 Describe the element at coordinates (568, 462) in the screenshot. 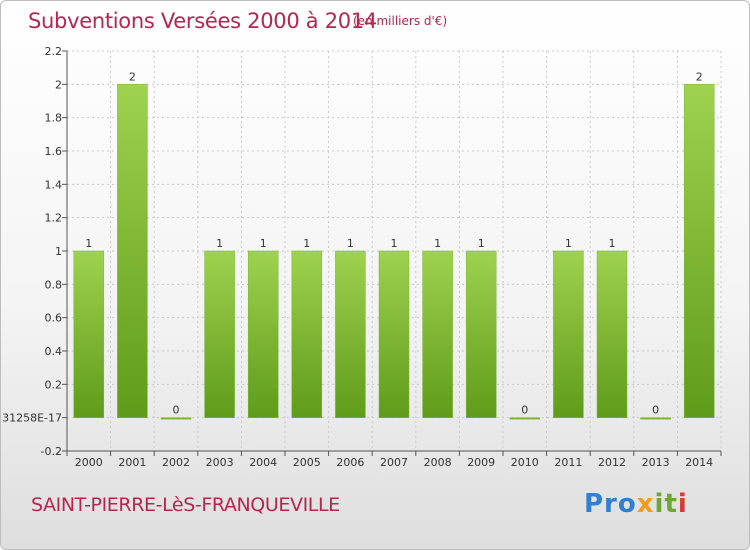

I see `x-tick-label: 2011` at that location.